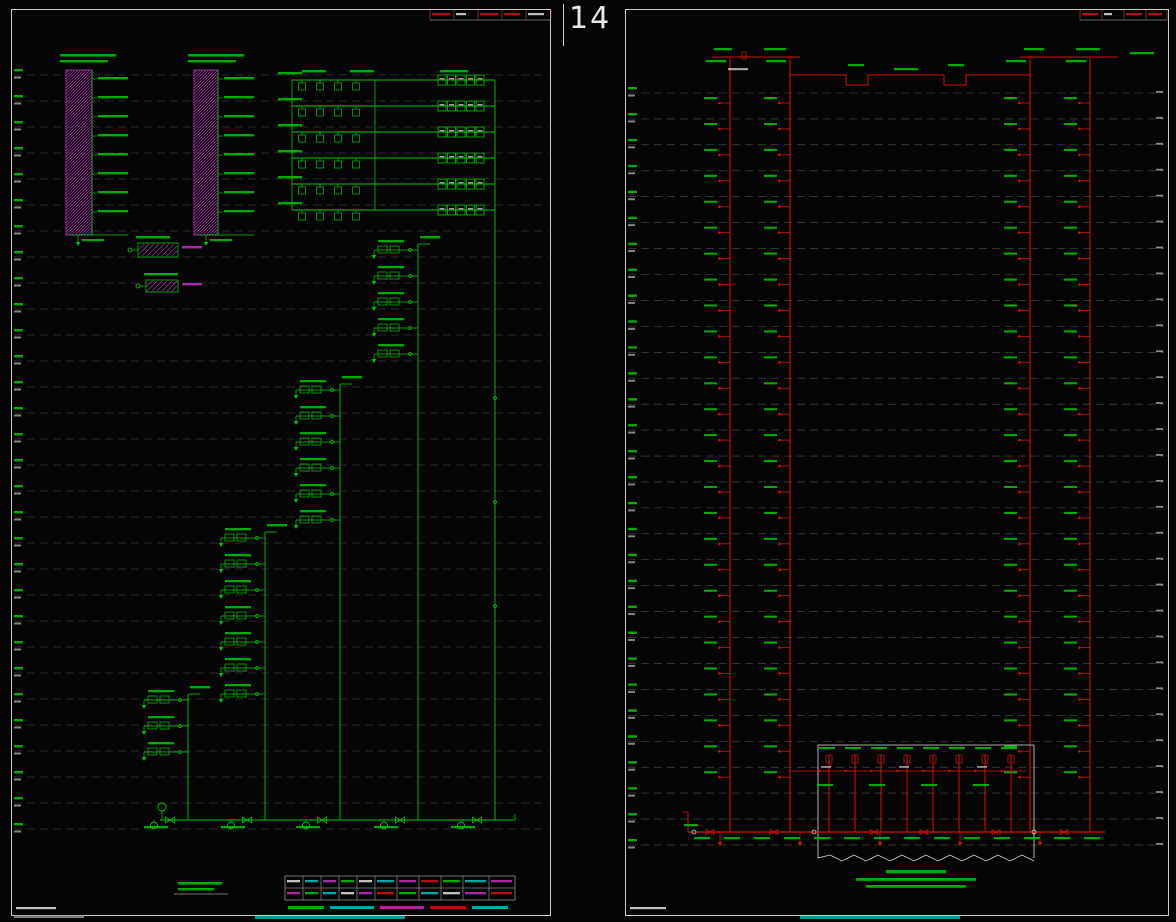 This screenshot has height=922, width=1176. What do you see at coordinates (933, 67) in the screenshot?
I see `top-connections` at bounding box center [933, 67].